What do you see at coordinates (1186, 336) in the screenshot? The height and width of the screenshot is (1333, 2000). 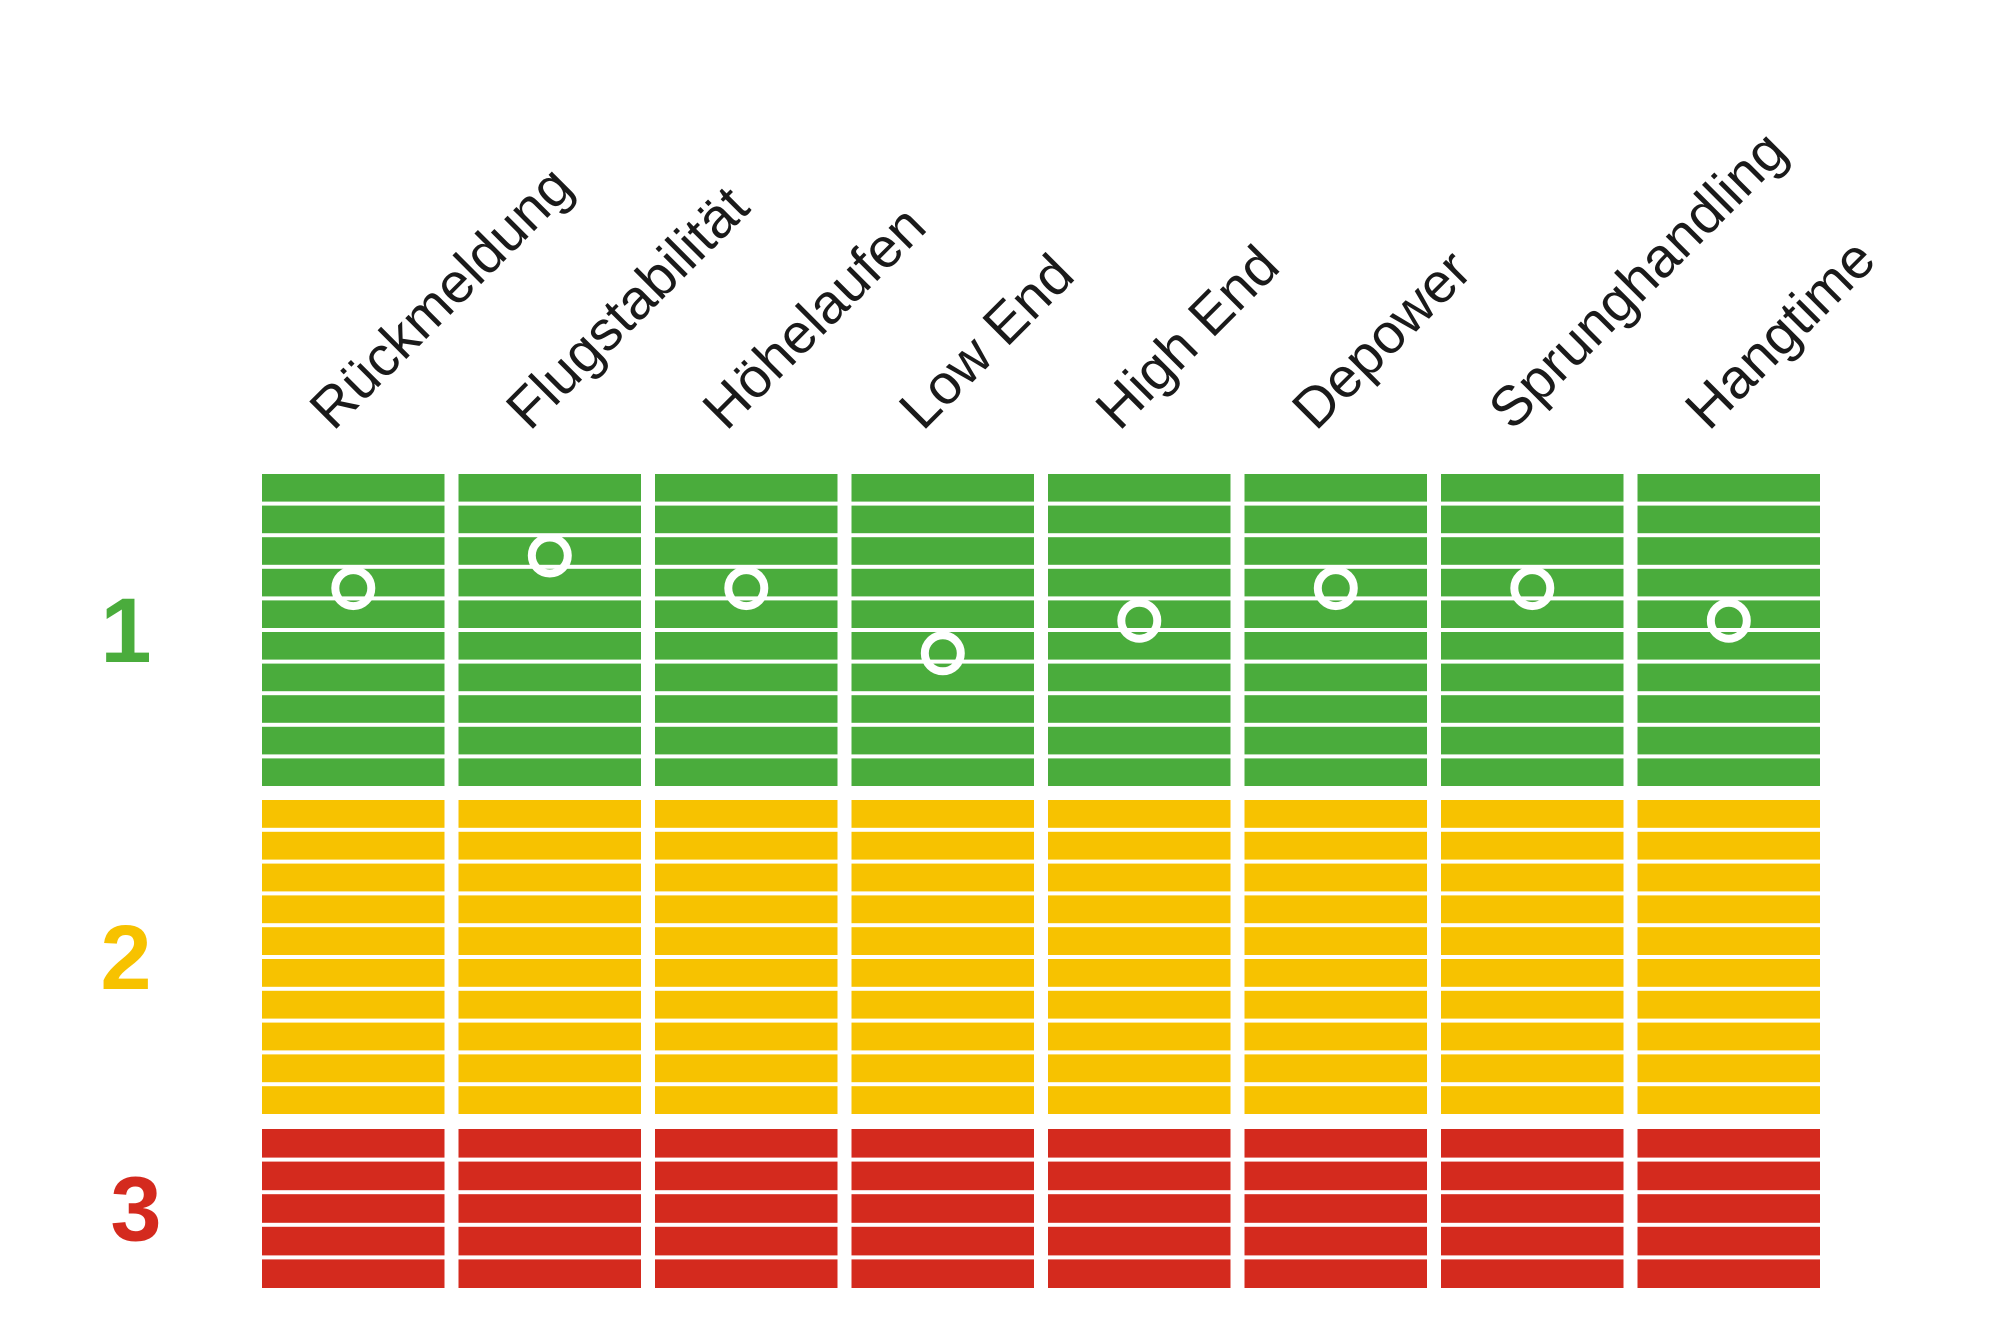 I see `category-label: High End` at bounding box center [1186, 336].